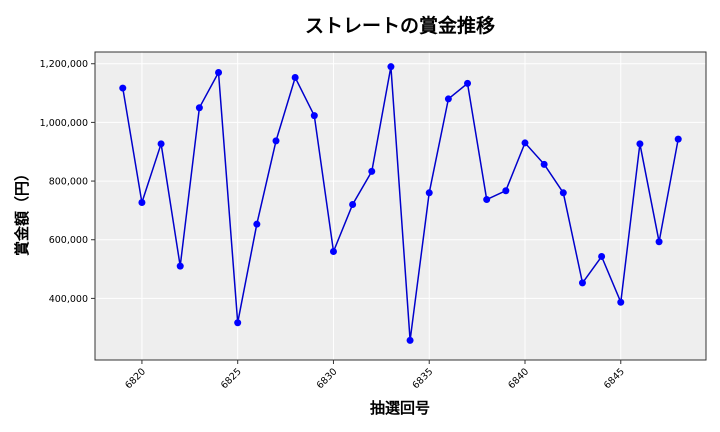  What do you see at coordinates (327, 378) in the screenshot?
I see `x-tick-label: 6830` at bounding box center [327, 378].